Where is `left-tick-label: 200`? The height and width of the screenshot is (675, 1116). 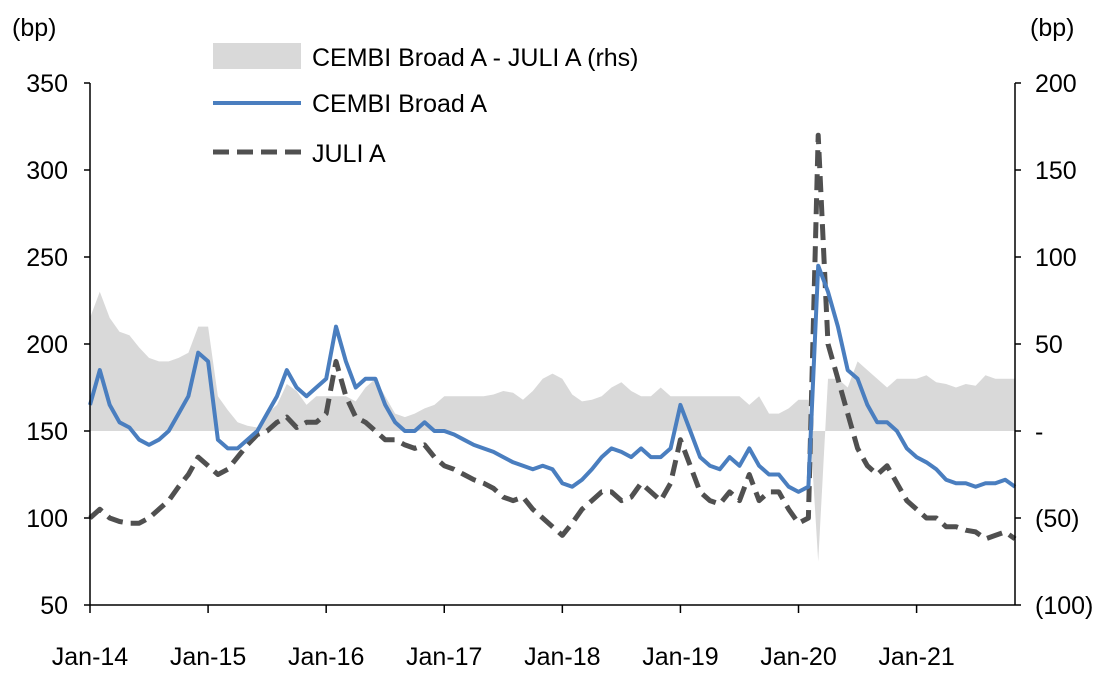 left-tick-label: 200 is located at coordinates (47, 345).